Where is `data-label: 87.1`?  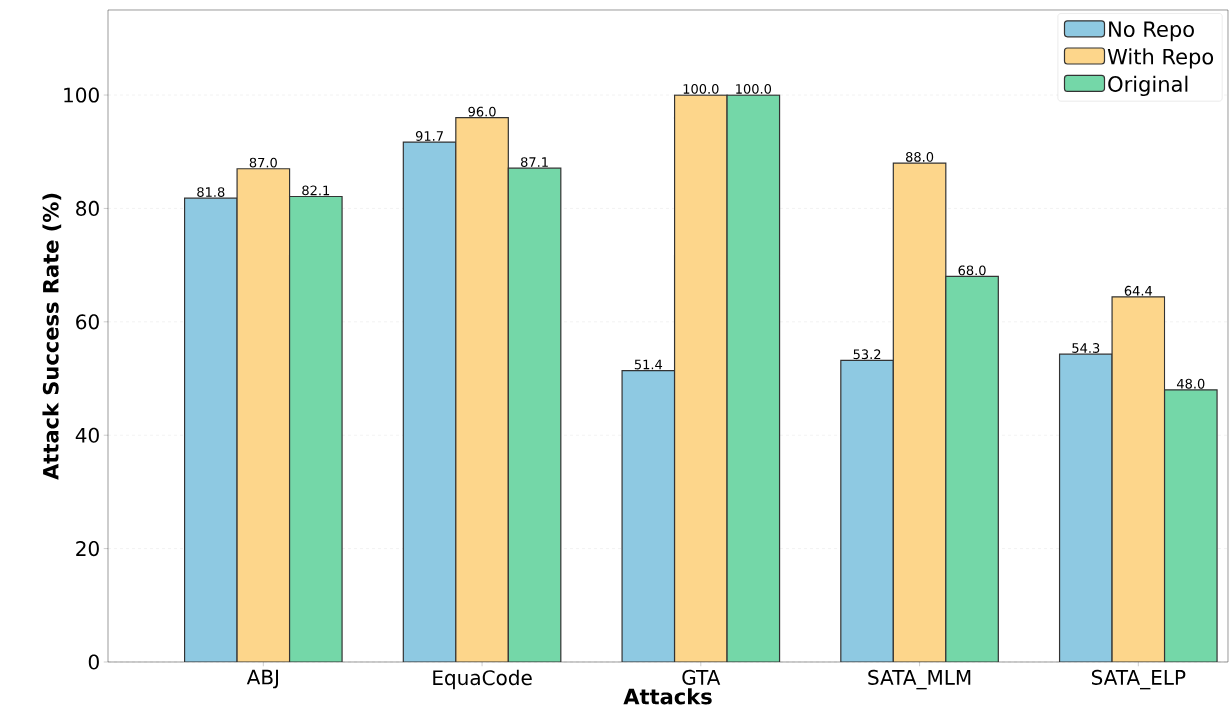 data-label: 87.1 is located at coordinates (534, 162).